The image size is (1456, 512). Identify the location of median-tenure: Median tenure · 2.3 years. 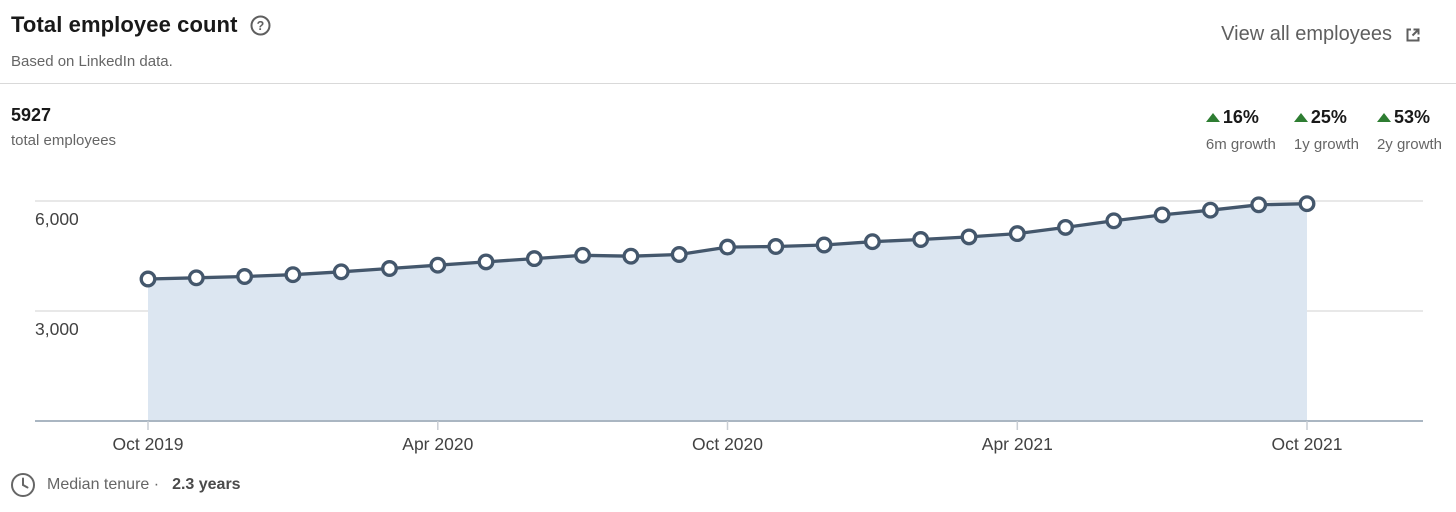
(125, 485).